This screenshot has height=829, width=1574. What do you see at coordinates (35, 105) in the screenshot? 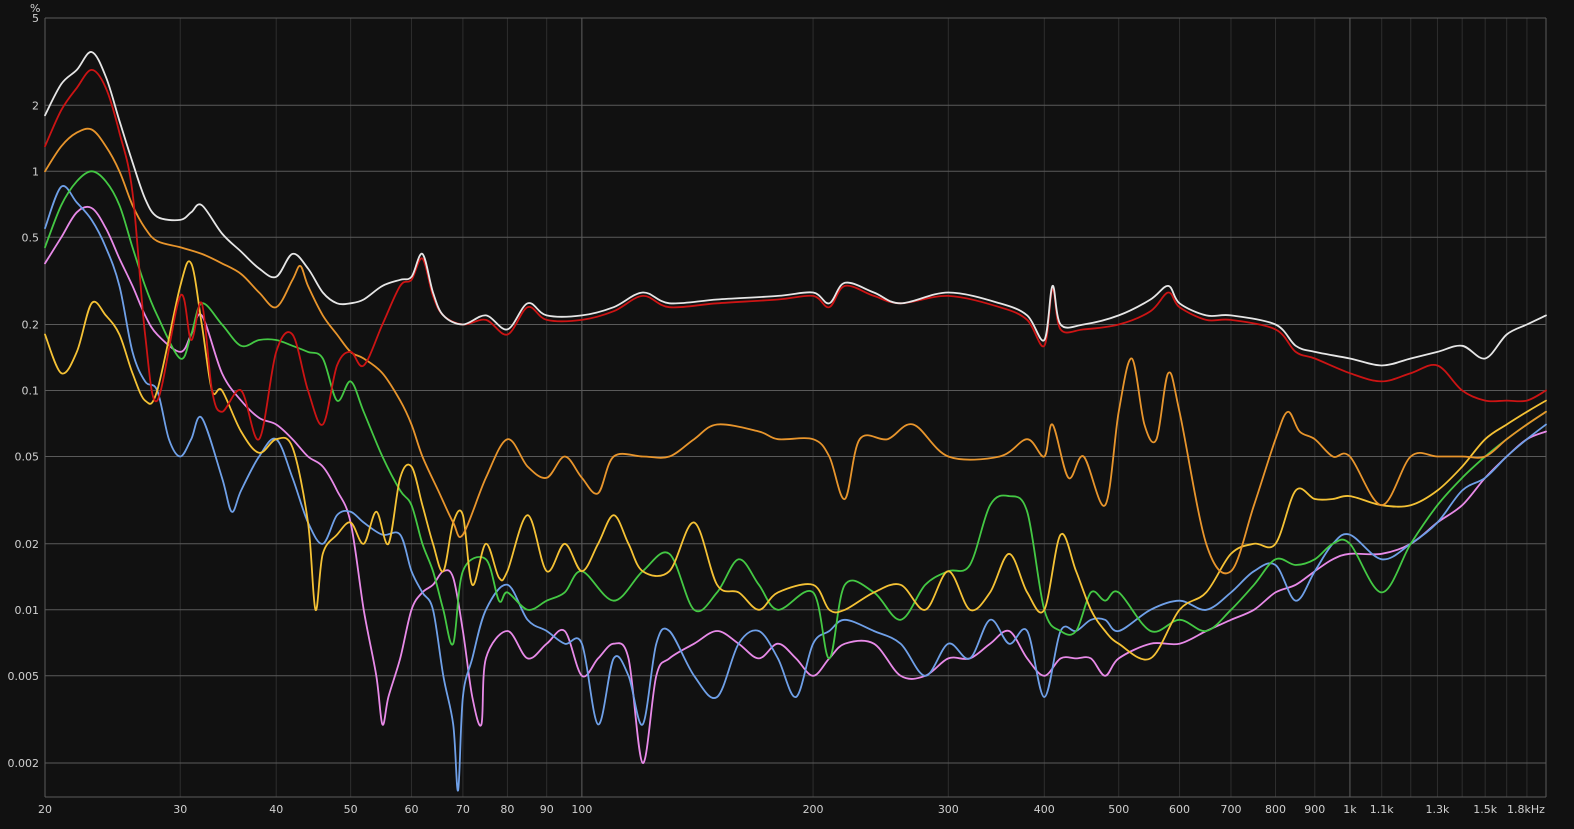
I see `y-tick-label: 2` at bounding box center [35, 105].